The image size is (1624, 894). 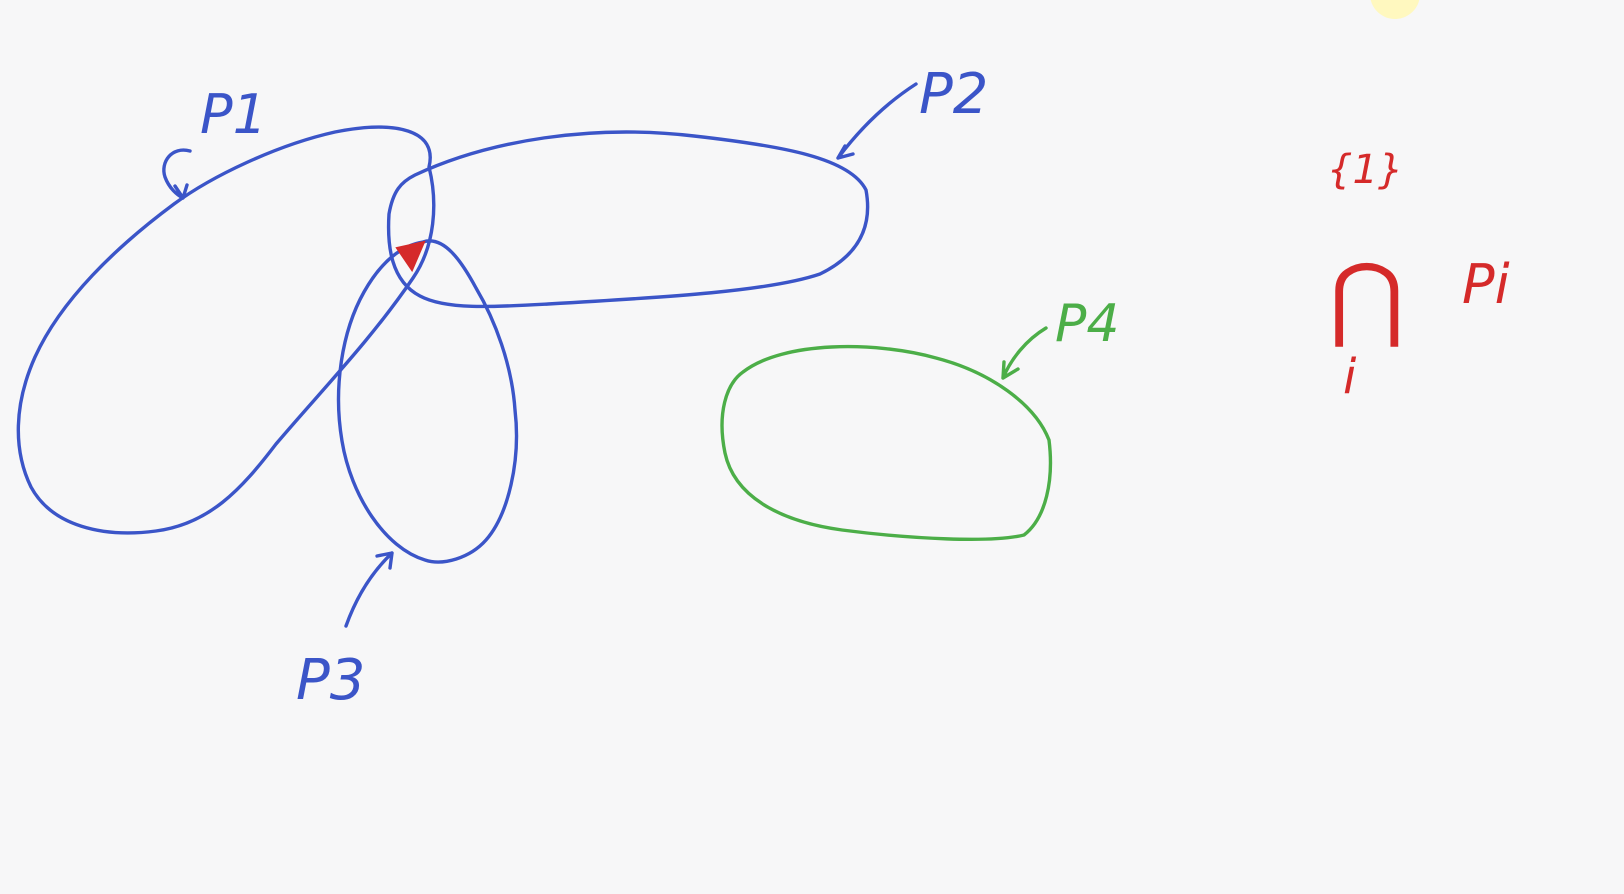 What do you see at coordinates (1395, 9) in the screenshot?
I see `cursor-highlight` at bounding box center [1395, 9].